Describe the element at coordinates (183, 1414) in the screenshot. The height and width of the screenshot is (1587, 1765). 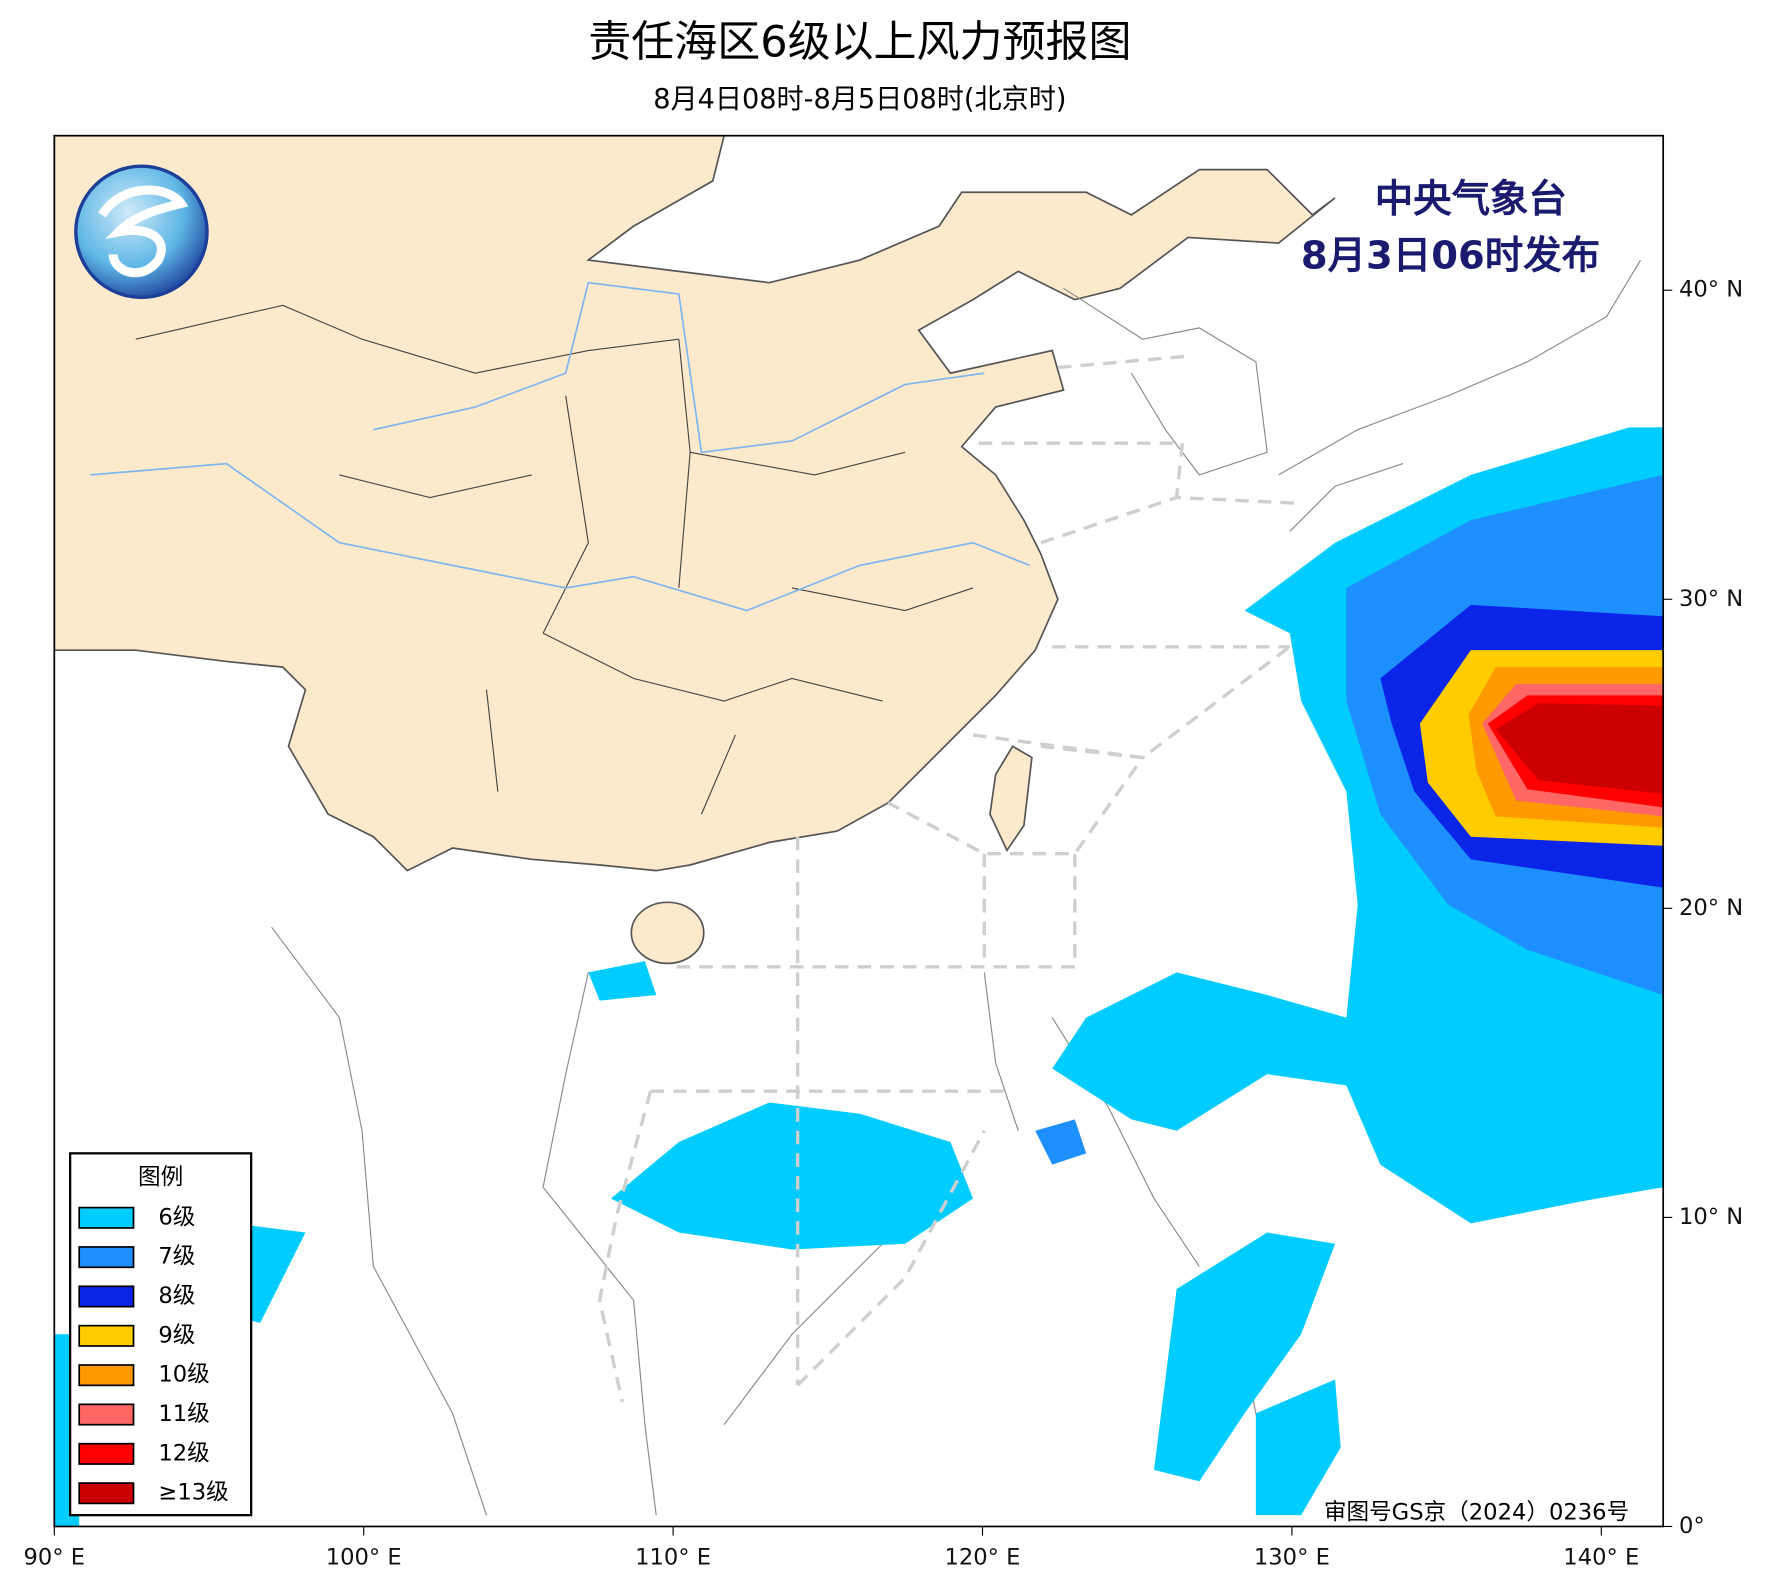
I see `legend-label: 11级` at that location.